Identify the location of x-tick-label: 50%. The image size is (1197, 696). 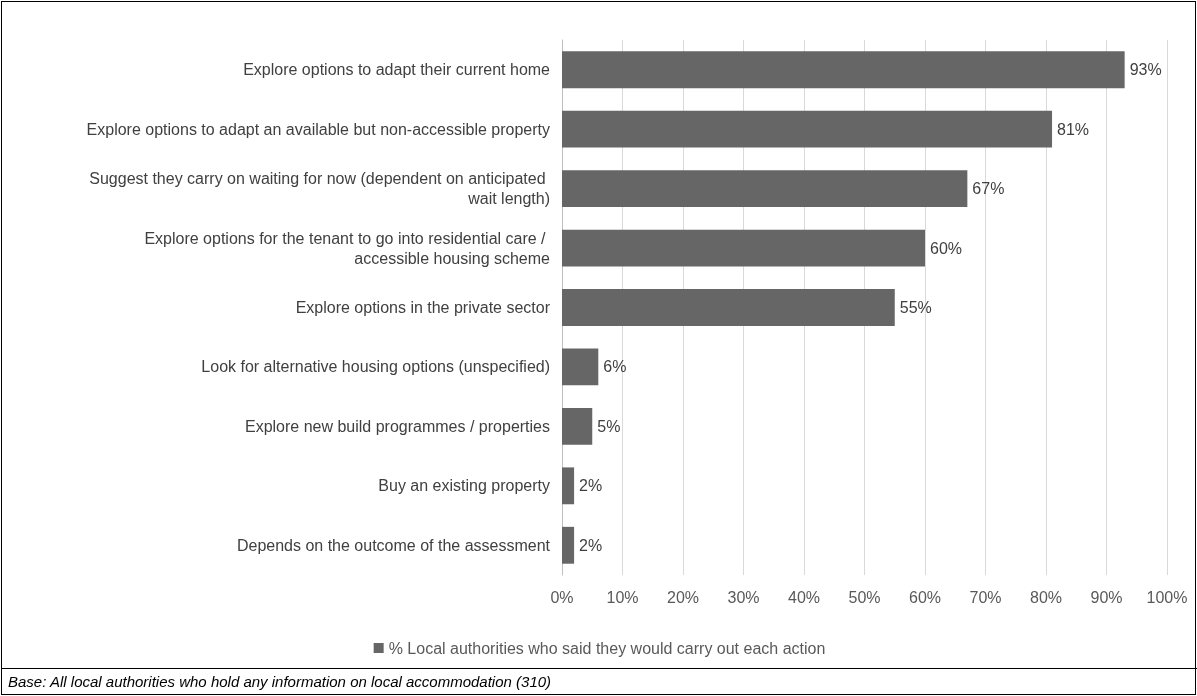
(864, 597).